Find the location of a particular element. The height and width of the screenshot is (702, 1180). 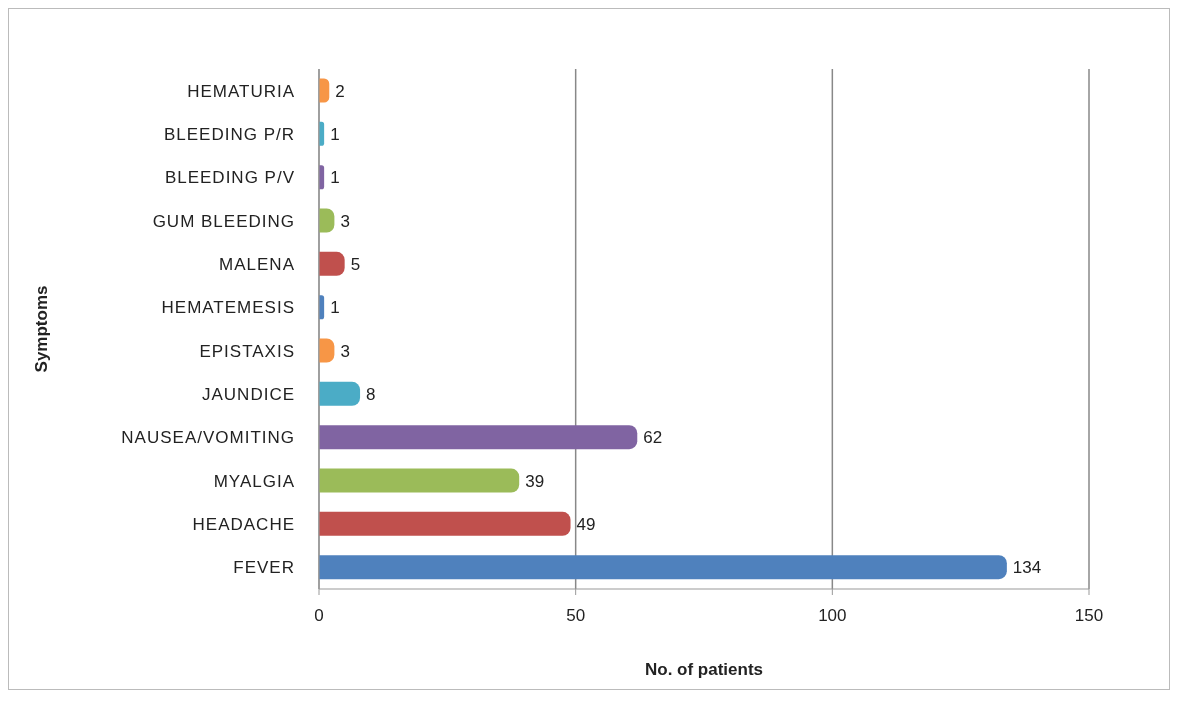

y-tick-label: EPISTAXIS is located at coordinates (247, 351).